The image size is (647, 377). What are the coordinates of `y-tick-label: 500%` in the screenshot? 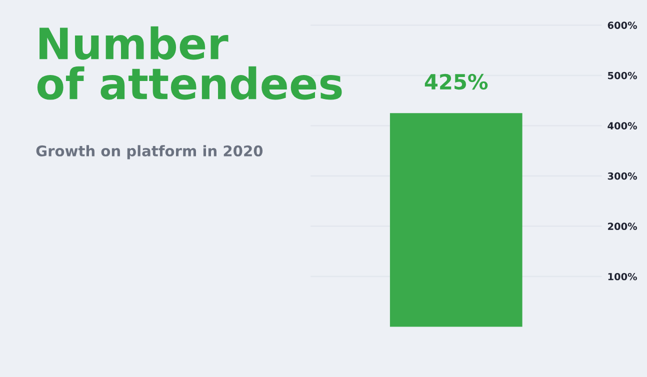 It's located at (622, 76).